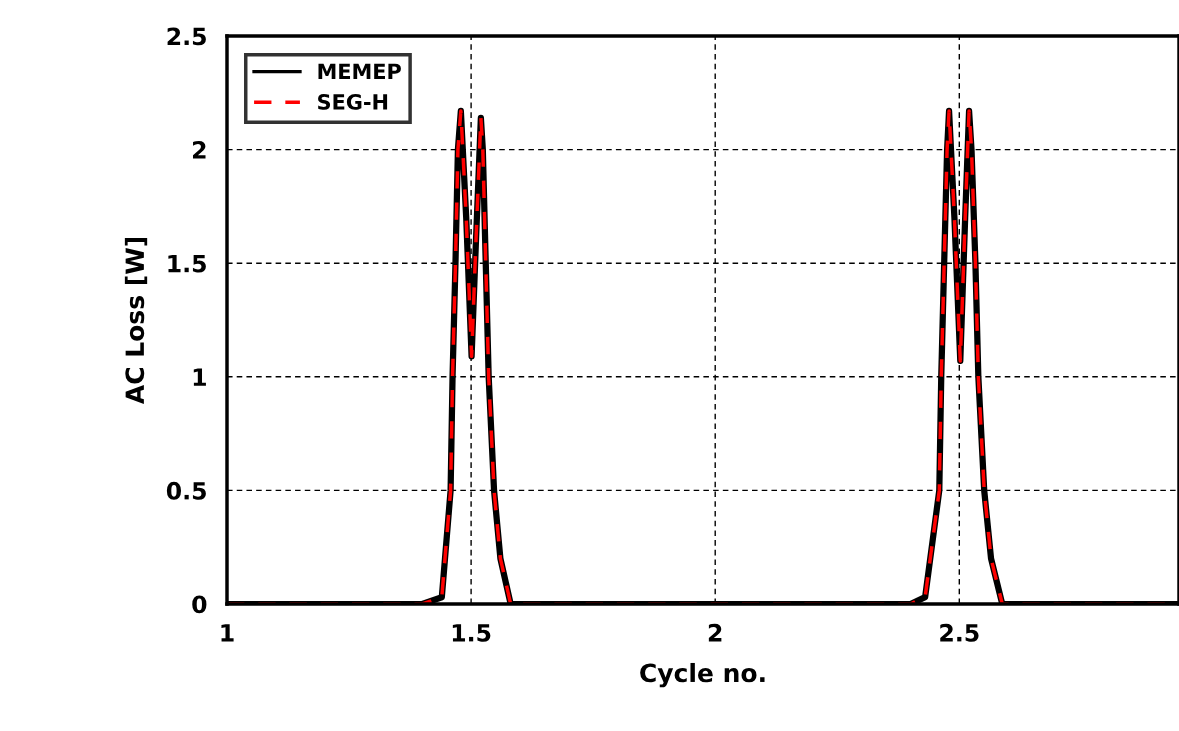  I want to click on y-tick-label: 0, so click(199, 604).